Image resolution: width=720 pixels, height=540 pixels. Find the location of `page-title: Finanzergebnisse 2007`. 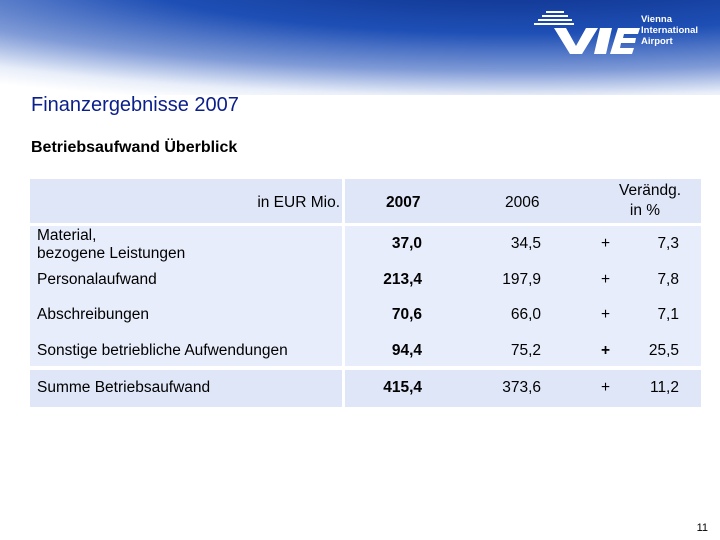

page-title: Finanzergebnisse 2007 is located at coordinates (135, 105).